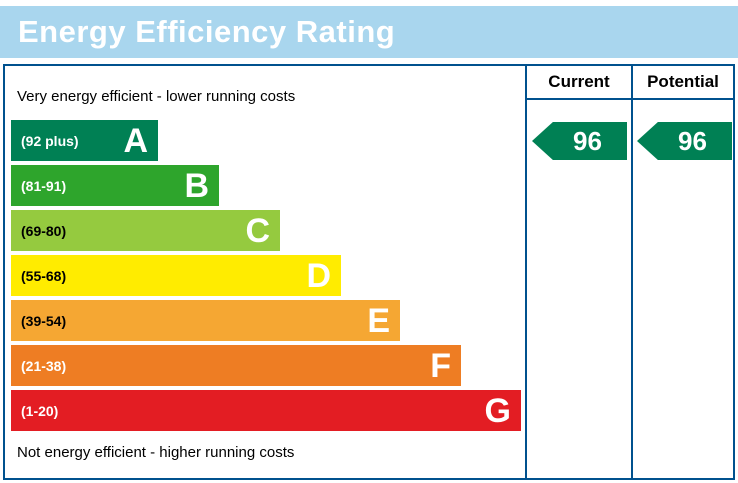  Describe the element at coordinates (50, 140) in the screenshot. I see `band-range-label: (92 plus)` at that location.